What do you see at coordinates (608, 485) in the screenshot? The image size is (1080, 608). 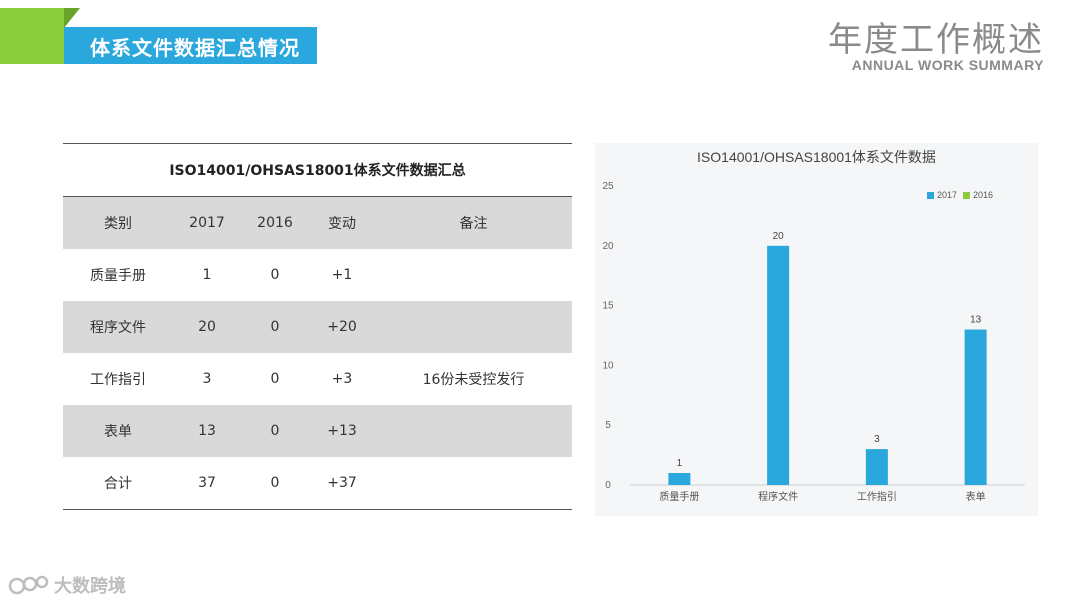 I see `y-tick-label: 0` at bounding box center [608, 485].